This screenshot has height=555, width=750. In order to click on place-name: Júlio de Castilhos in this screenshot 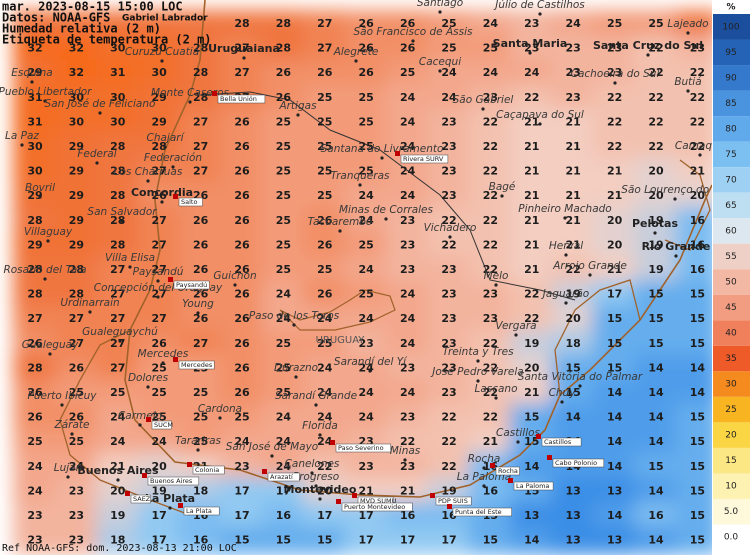, I will do `click(539, 5)`.